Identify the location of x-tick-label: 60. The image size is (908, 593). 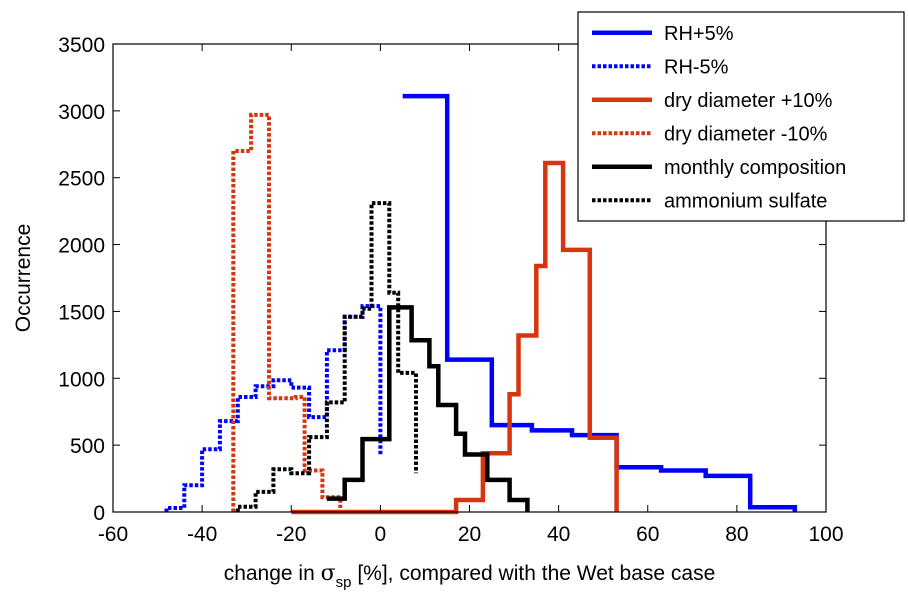
(647, 534).